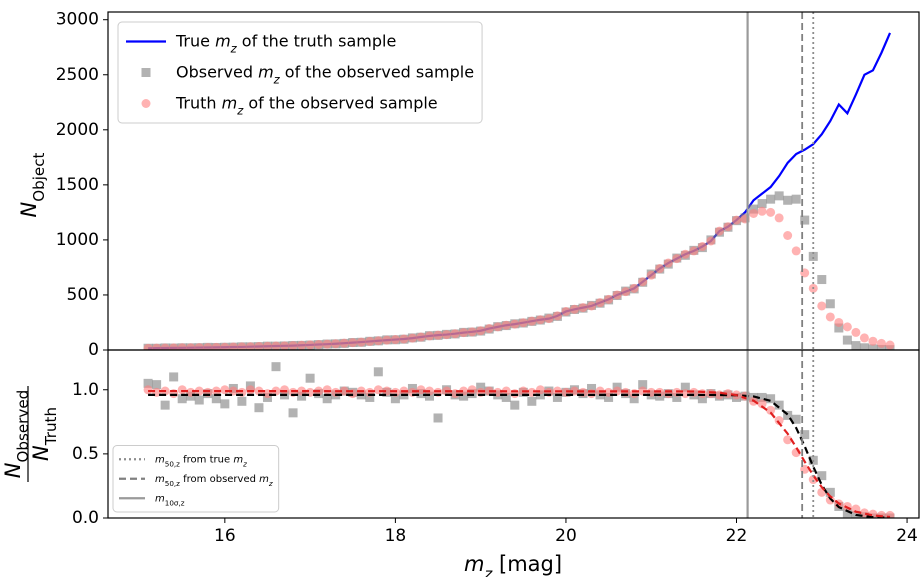  I want to click on y-tick-label: 0.5, so click(85, 454).